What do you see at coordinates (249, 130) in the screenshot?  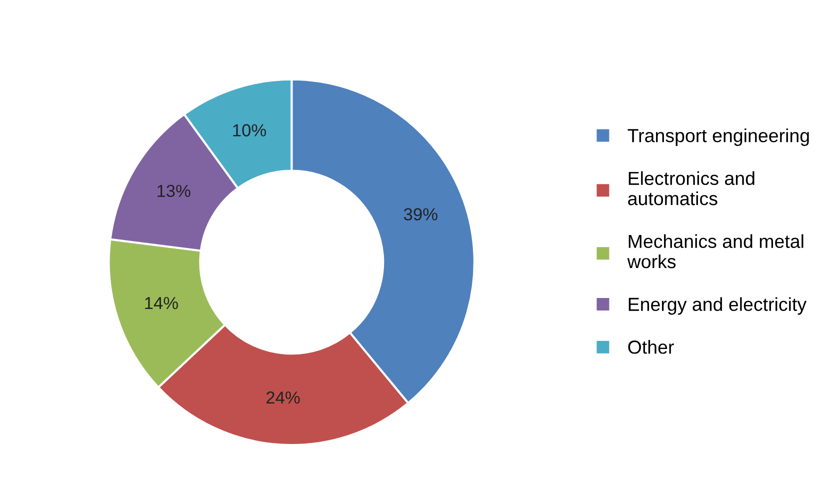 I see `data-label: 10%` at bounding box center [249, 130].